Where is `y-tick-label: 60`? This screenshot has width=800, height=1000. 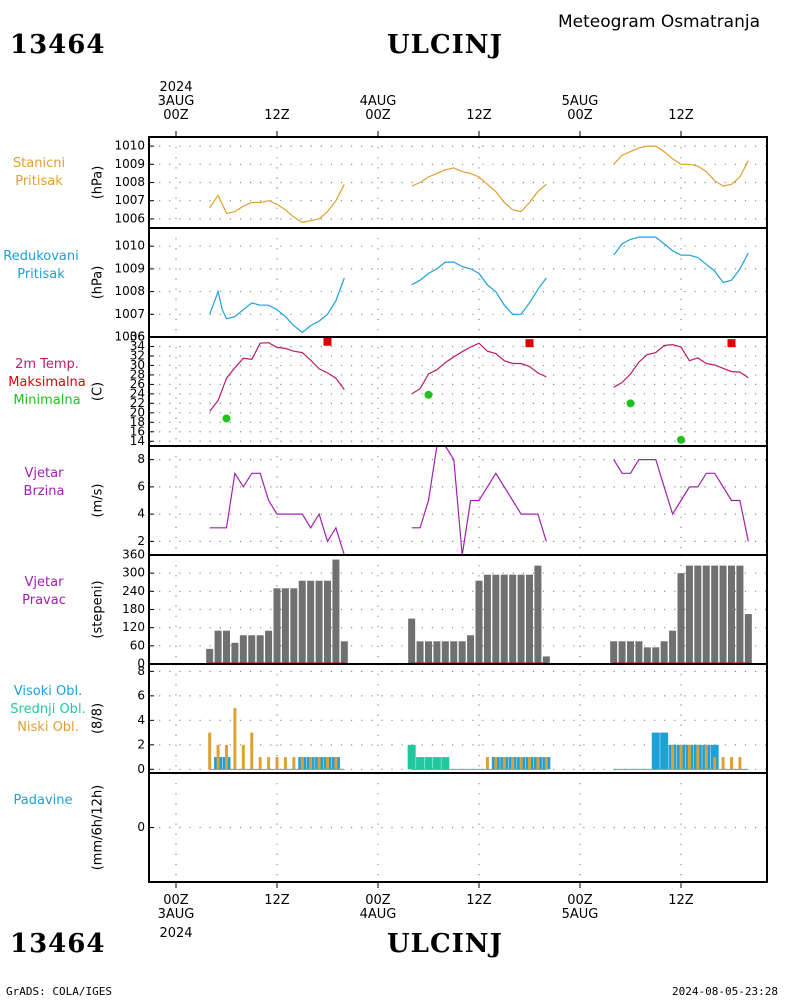
y-tick-label: 60 is located at coordinates (137, 645).